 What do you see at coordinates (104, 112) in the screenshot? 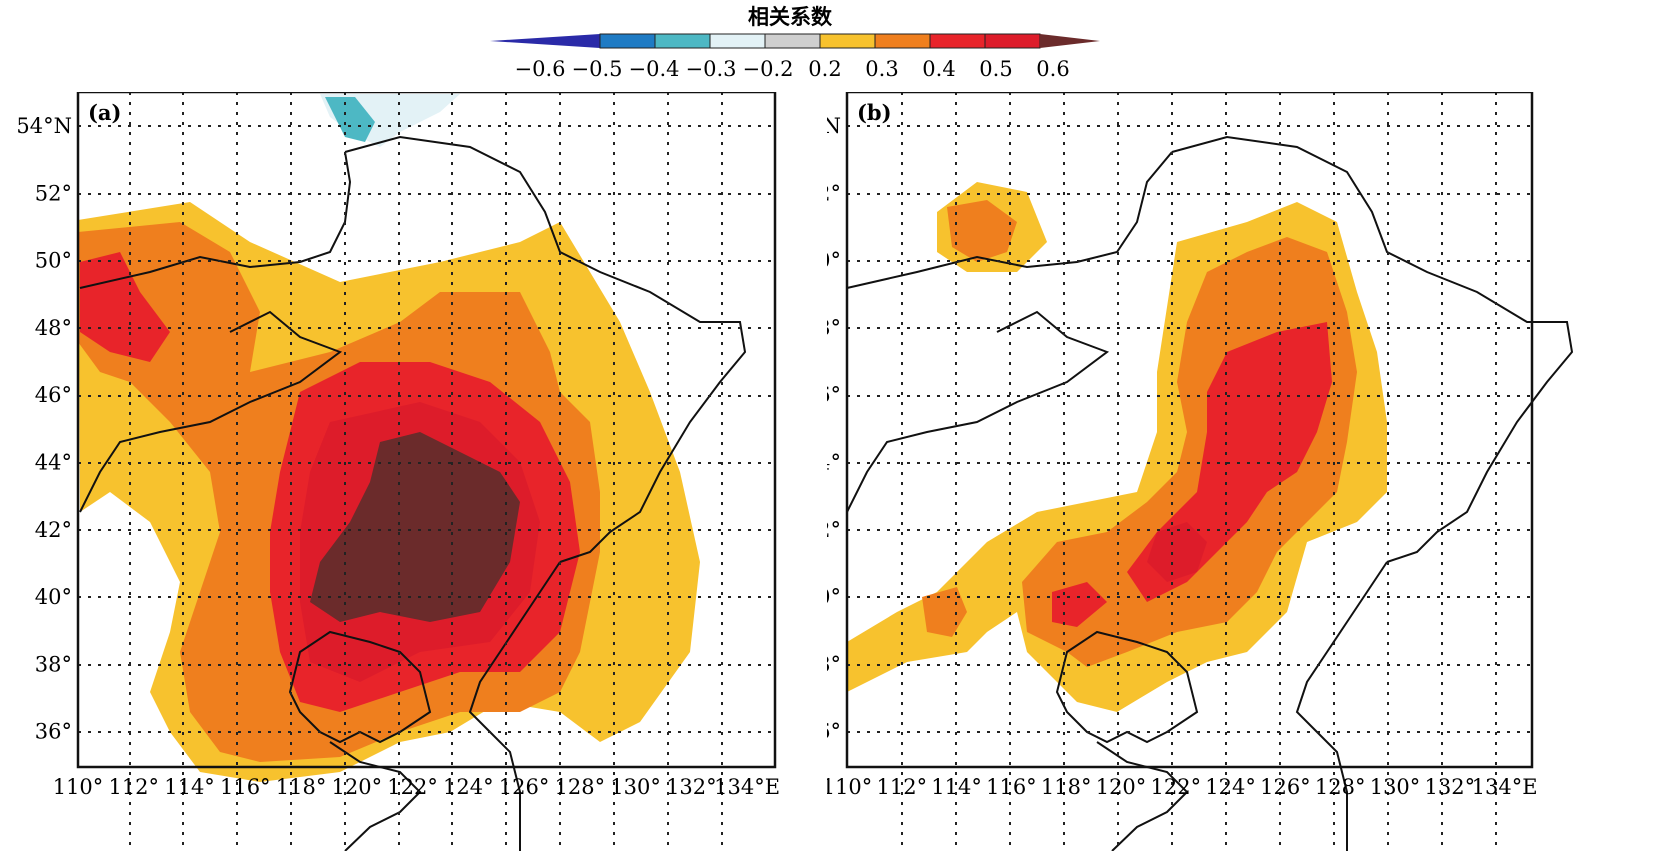
I see `panel-label-a: (a)` at bounding box center [104, 112].